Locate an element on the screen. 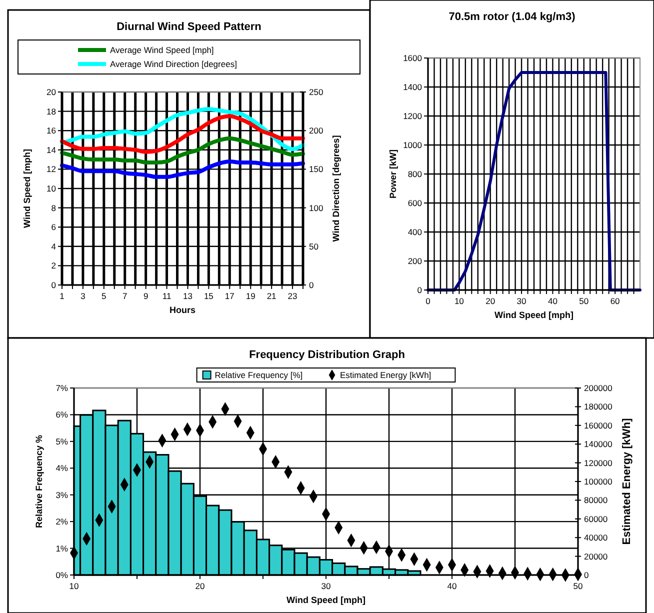 The image size is (654, 613). y-tick-label: 0 is located at coordinates (53, 285).